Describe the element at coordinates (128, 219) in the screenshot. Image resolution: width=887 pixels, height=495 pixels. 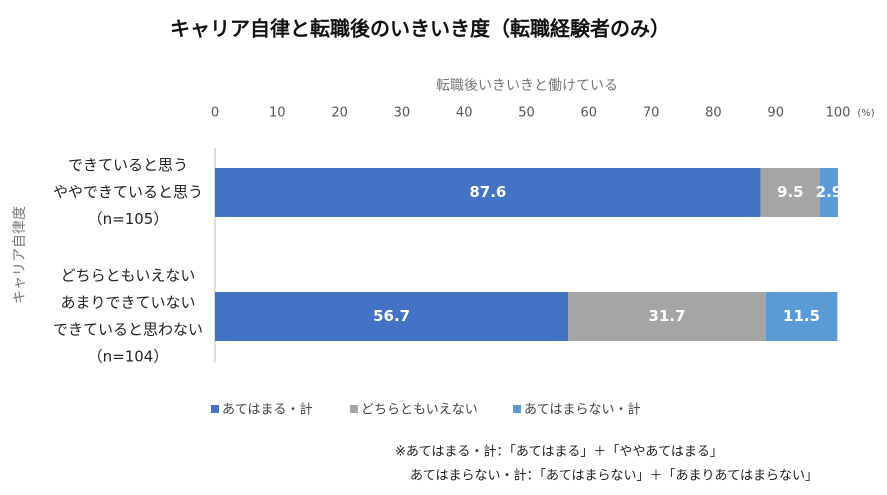
I see `y-tick-label: （n=105）` at that location.